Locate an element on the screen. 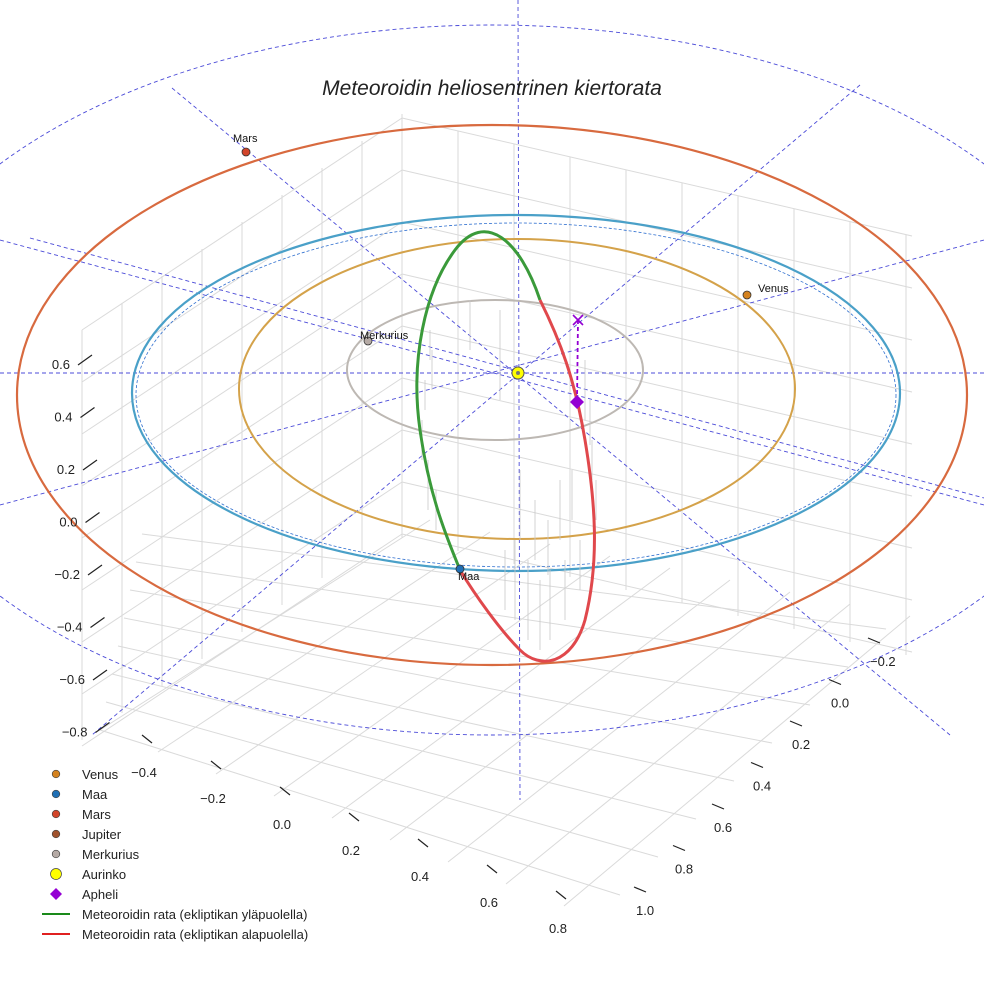  mercury-orbit is located at coordinates (495, 370).